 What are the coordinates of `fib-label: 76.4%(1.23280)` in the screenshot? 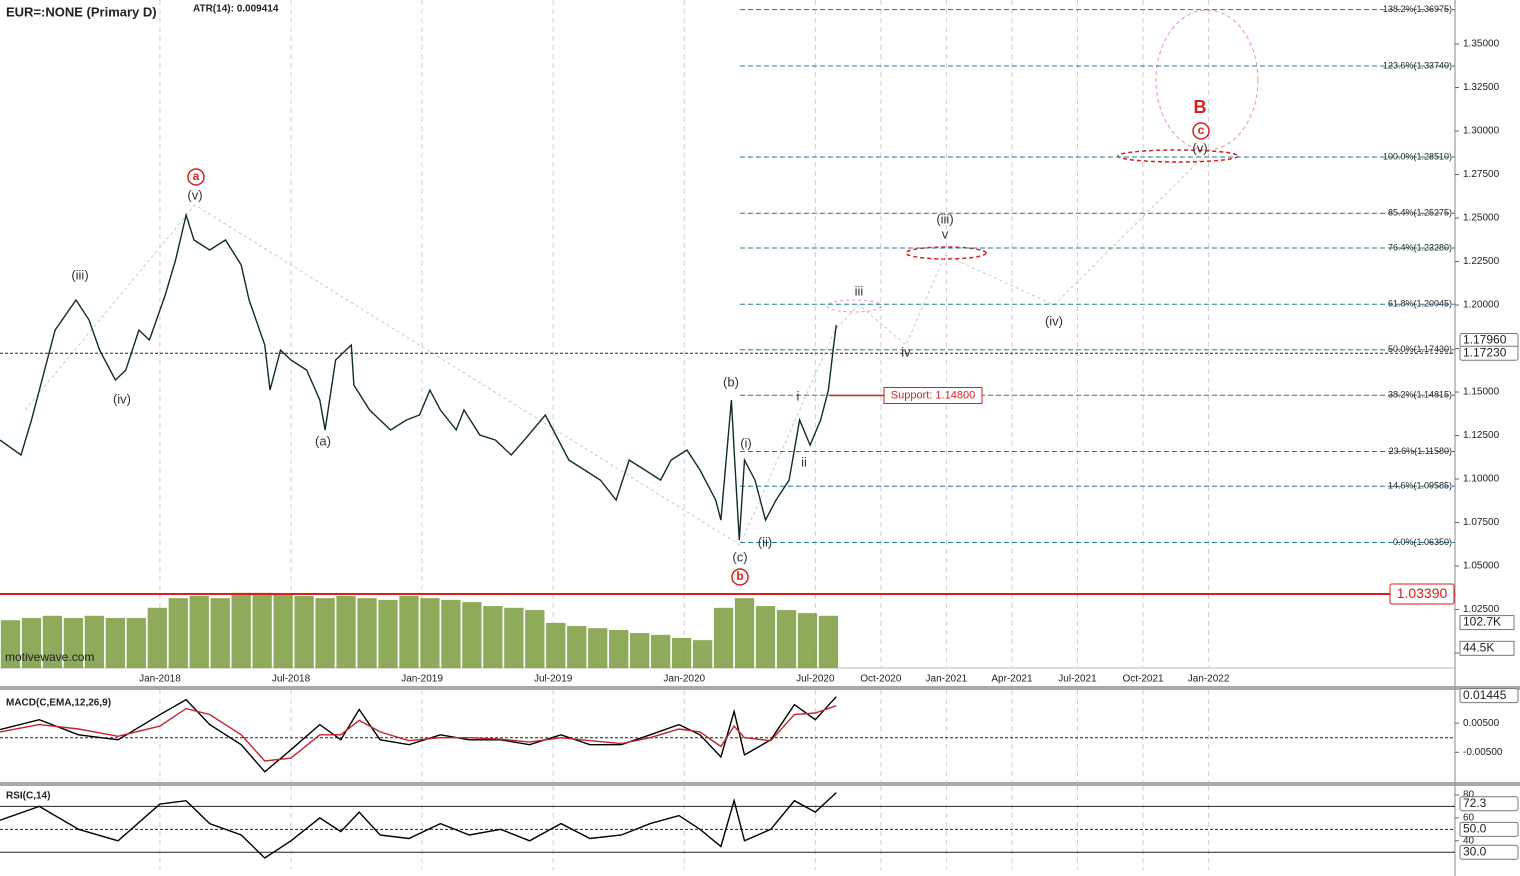 It's located at (1420, 247).